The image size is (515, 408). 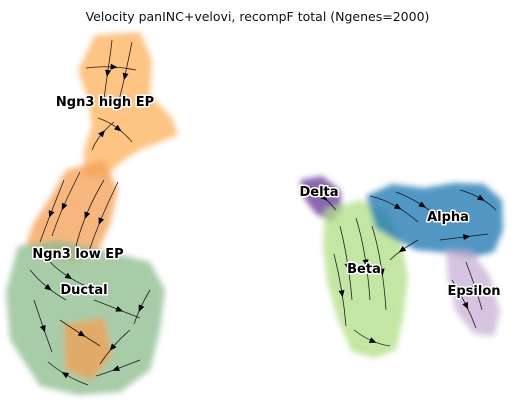 What do you see at coordinates (318, 192) in the screenshot?
I see `cluster-label-delta: Delta` at bounding box center [318, 192].